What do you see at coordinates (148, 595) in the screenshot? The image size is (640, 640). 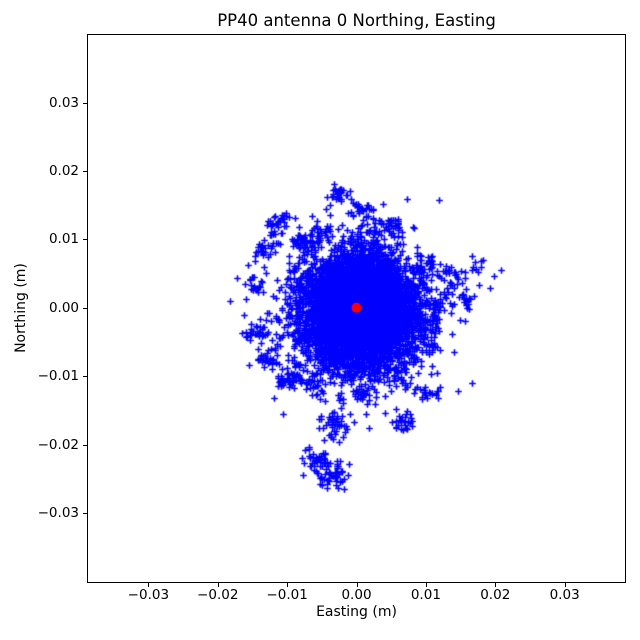 I see `x-tick-label: −0.03` at bounding box center [148, 595].